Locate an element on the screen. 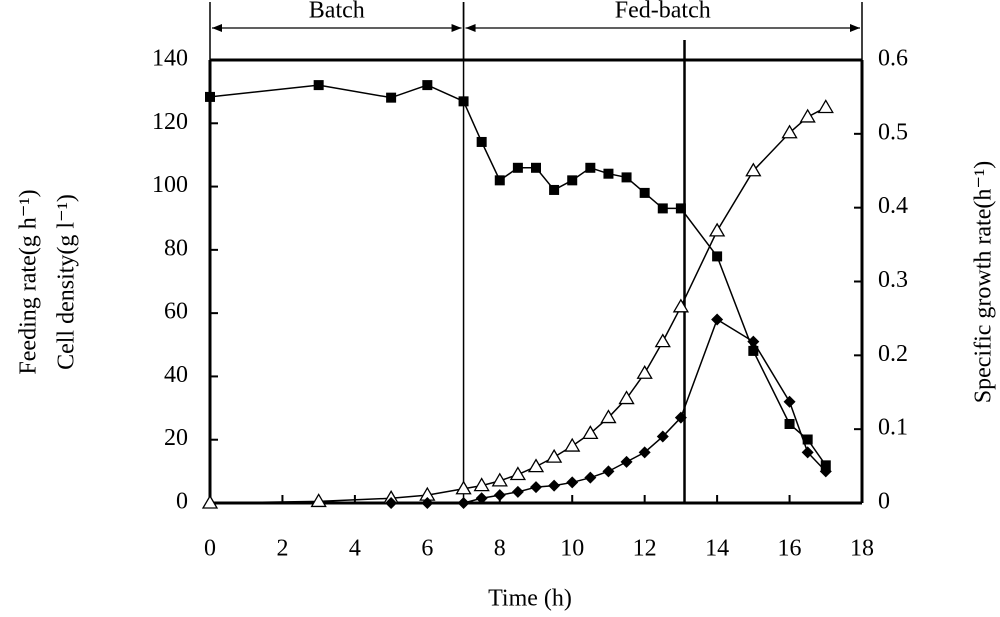 The image size is (1000, 617). y-tick-label: 40 is located at coordinates (176, 375).